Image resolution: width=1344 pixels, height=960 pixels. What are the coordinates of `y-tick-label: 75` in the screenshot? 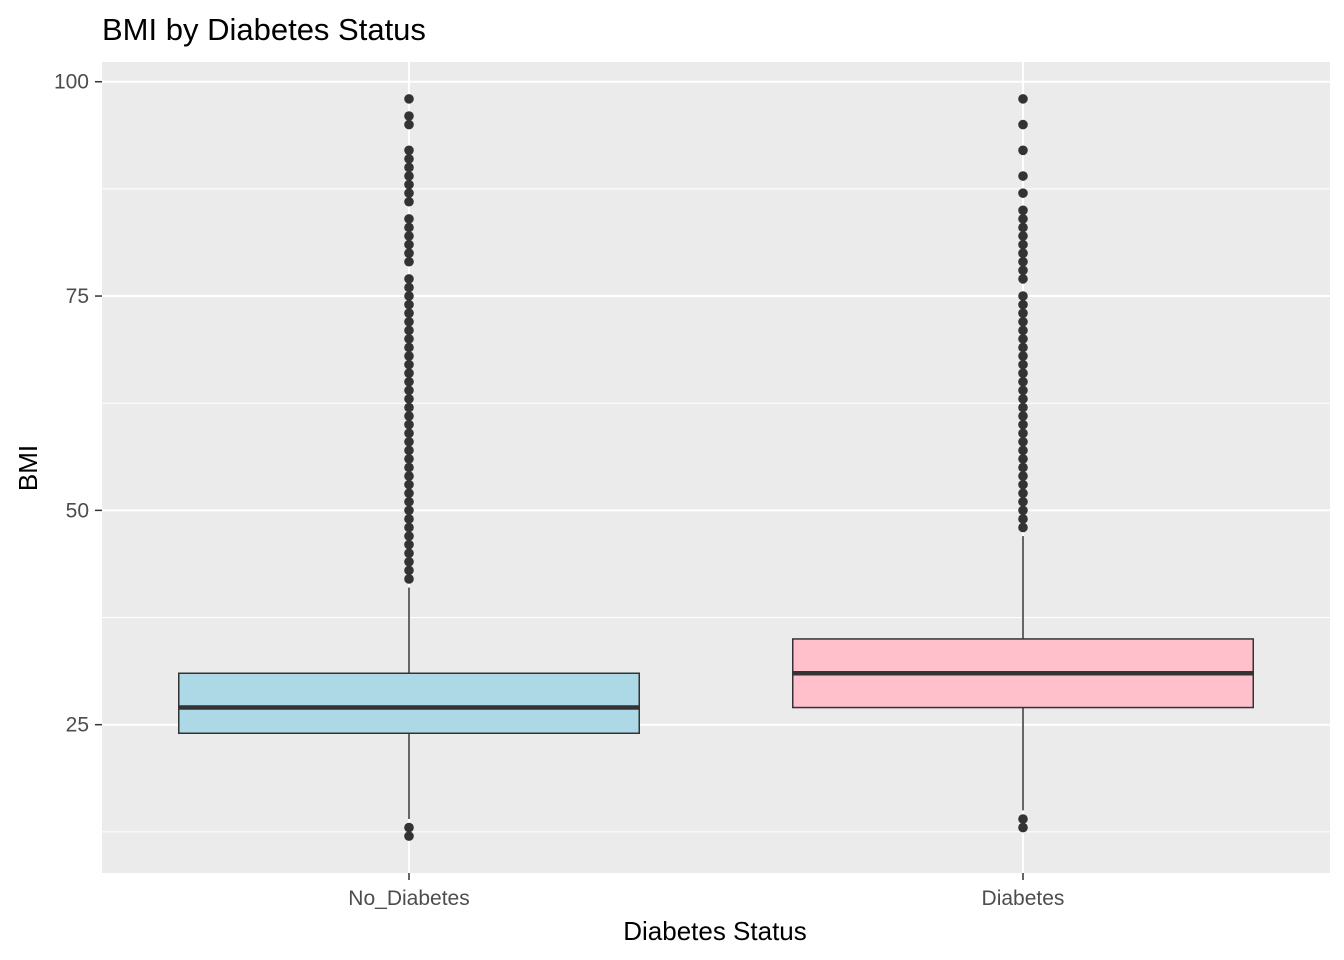 It's located at (77, 296).